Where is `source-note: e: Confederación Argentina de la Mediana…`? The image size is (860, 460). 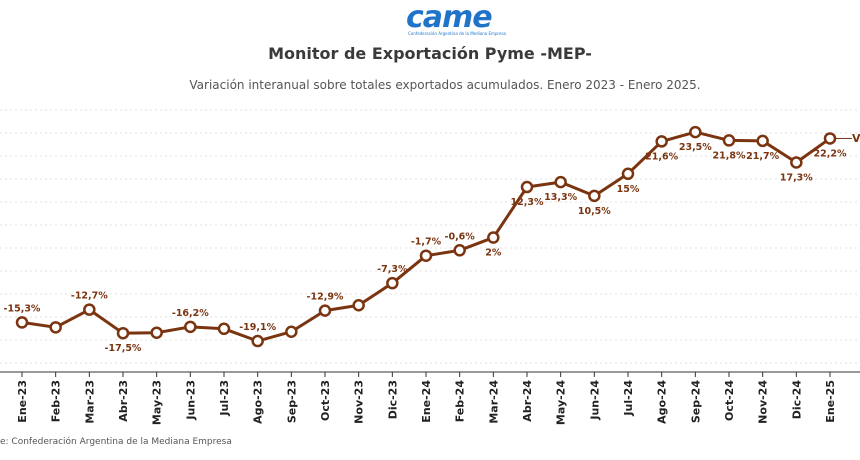
source-note: e: Confederación Argentina de la Mediana… is located at coordinates (116, 442).